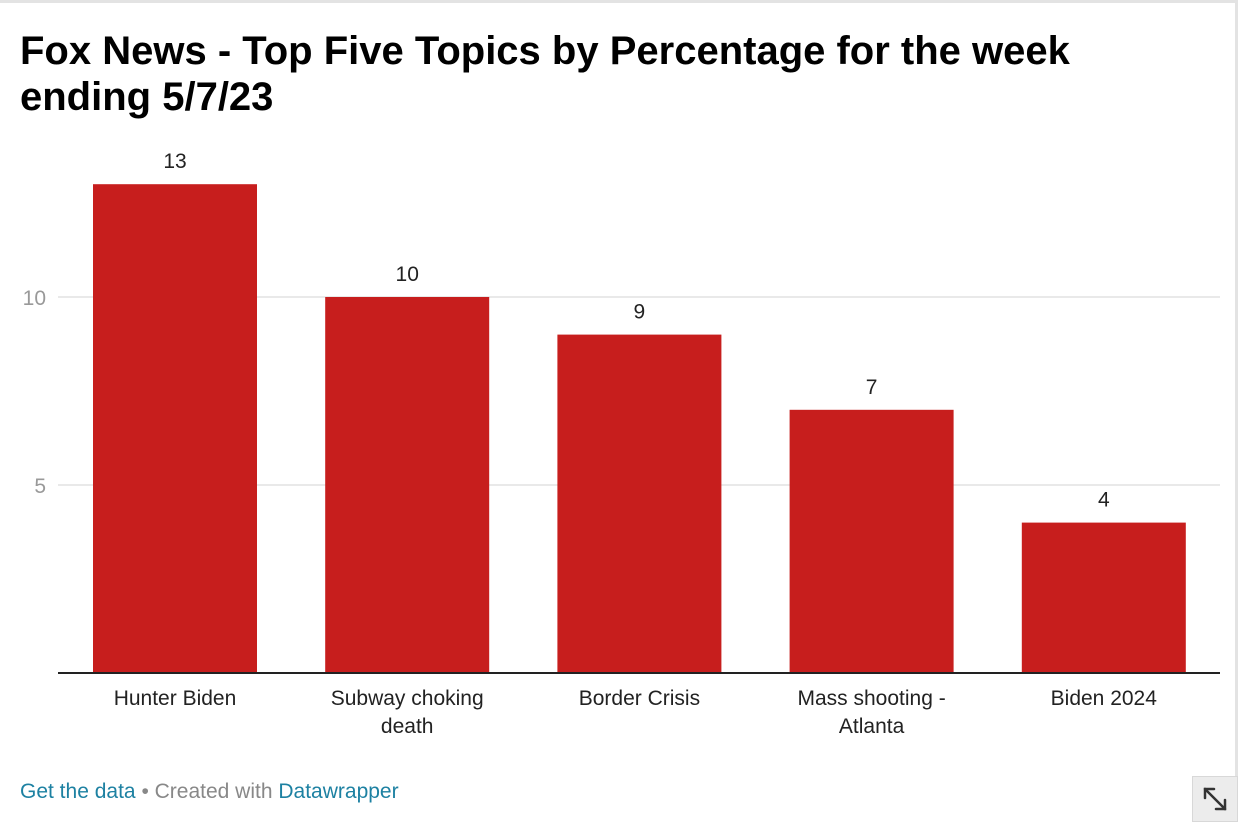 The image size is (1246, 826). Describe the element at coordinates (872, 726) in the screenshot. I see `x-tick-label: Atlanta` at that location.